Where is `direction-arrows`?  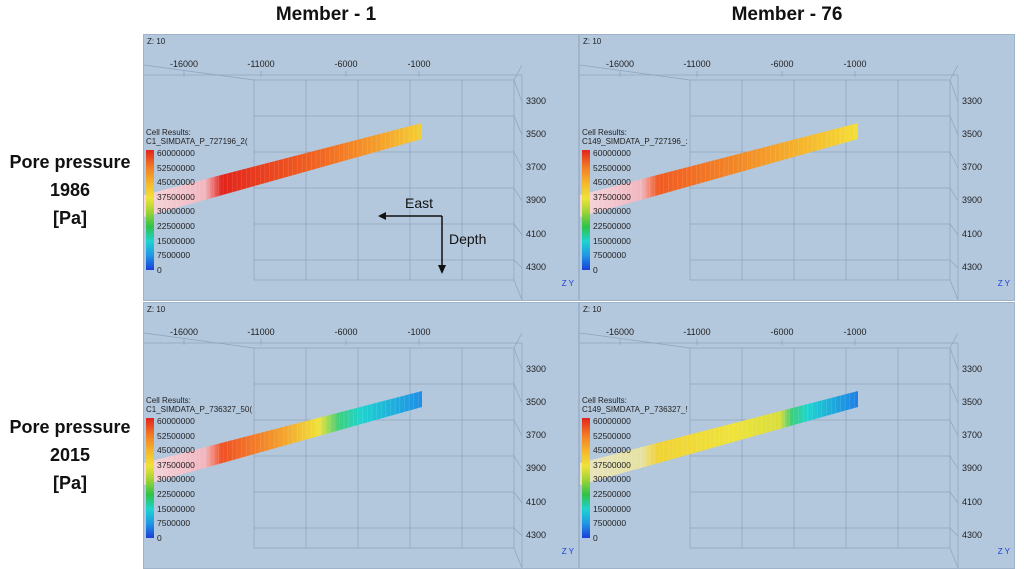
direction-arrows is located at coordinates (412, 243).